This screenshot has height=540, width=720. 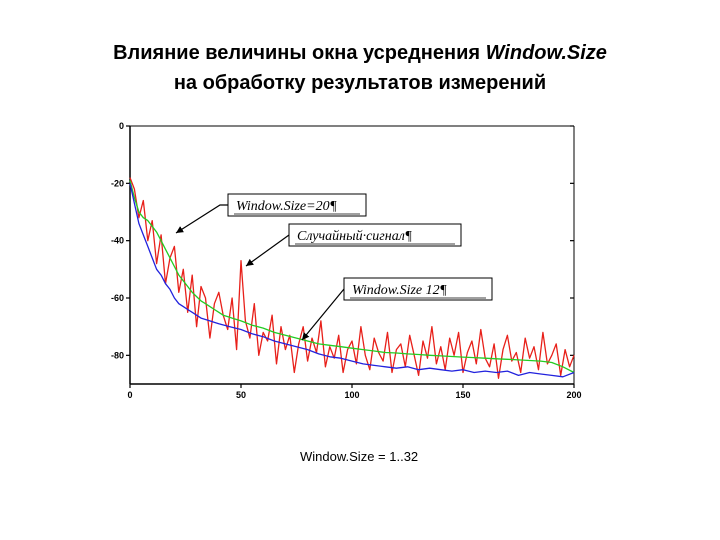 I want to click on y-tick-label: -40, so click(x=117, y=241).